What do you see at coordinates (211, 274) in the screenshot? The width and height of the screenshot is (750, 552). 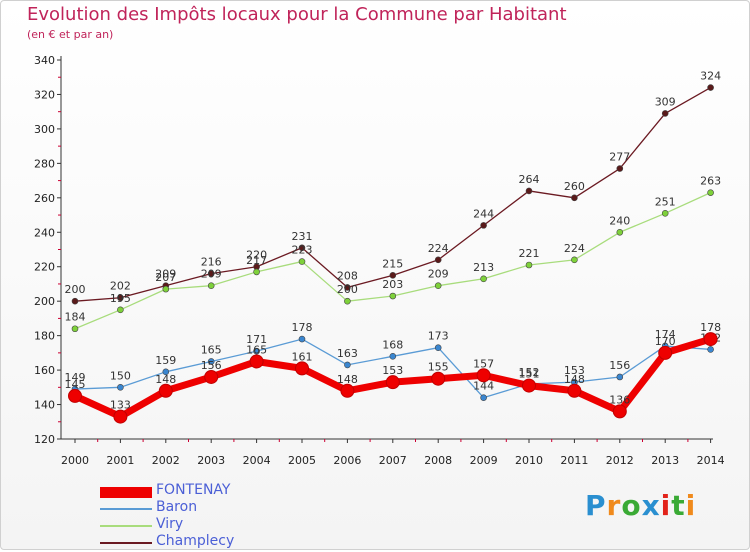 I see `data-label-viry: 209` at bounding box center [211, 274].